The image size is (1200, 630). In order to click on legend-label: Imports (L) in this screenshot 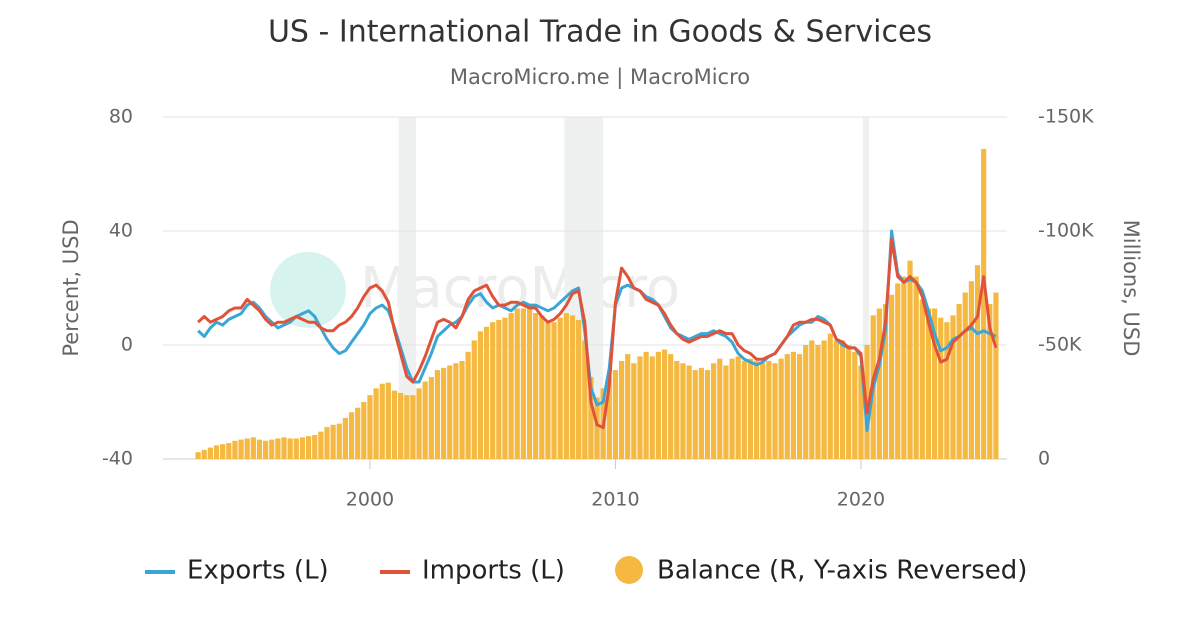, I will do `click(493, 571)`.